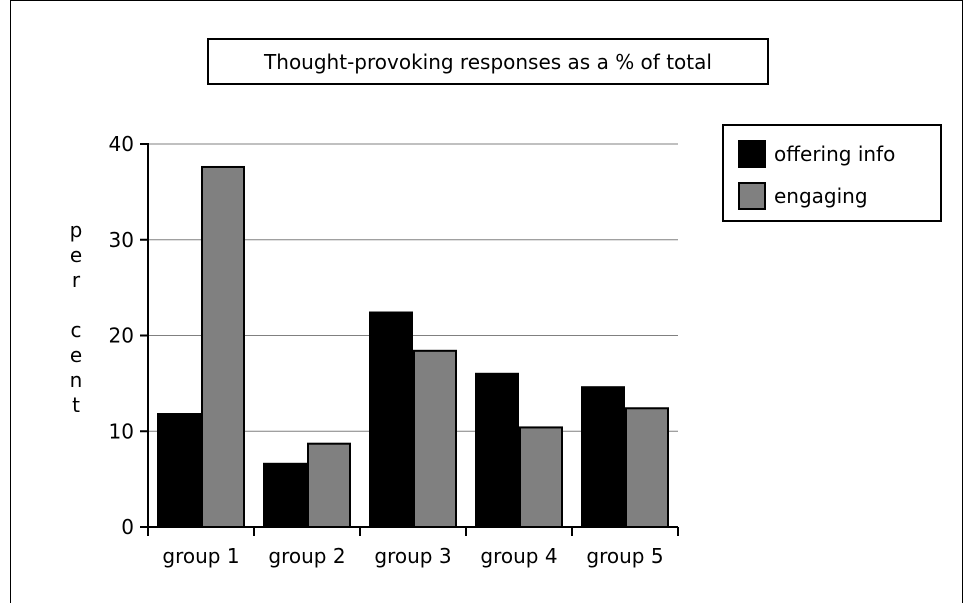  What do you see at coordinates (624, 556) in the screenshot?
I see `x-tick-label: group 5` at bounding box center [624, 556].